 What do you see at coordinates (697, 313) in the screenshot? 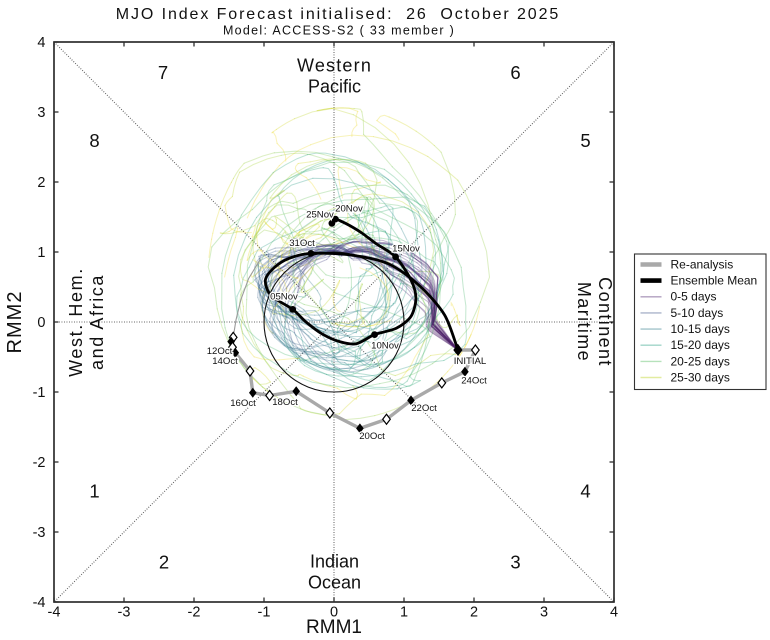
I see `svg-text: 5-10 days` at bounding box center [697, 313].